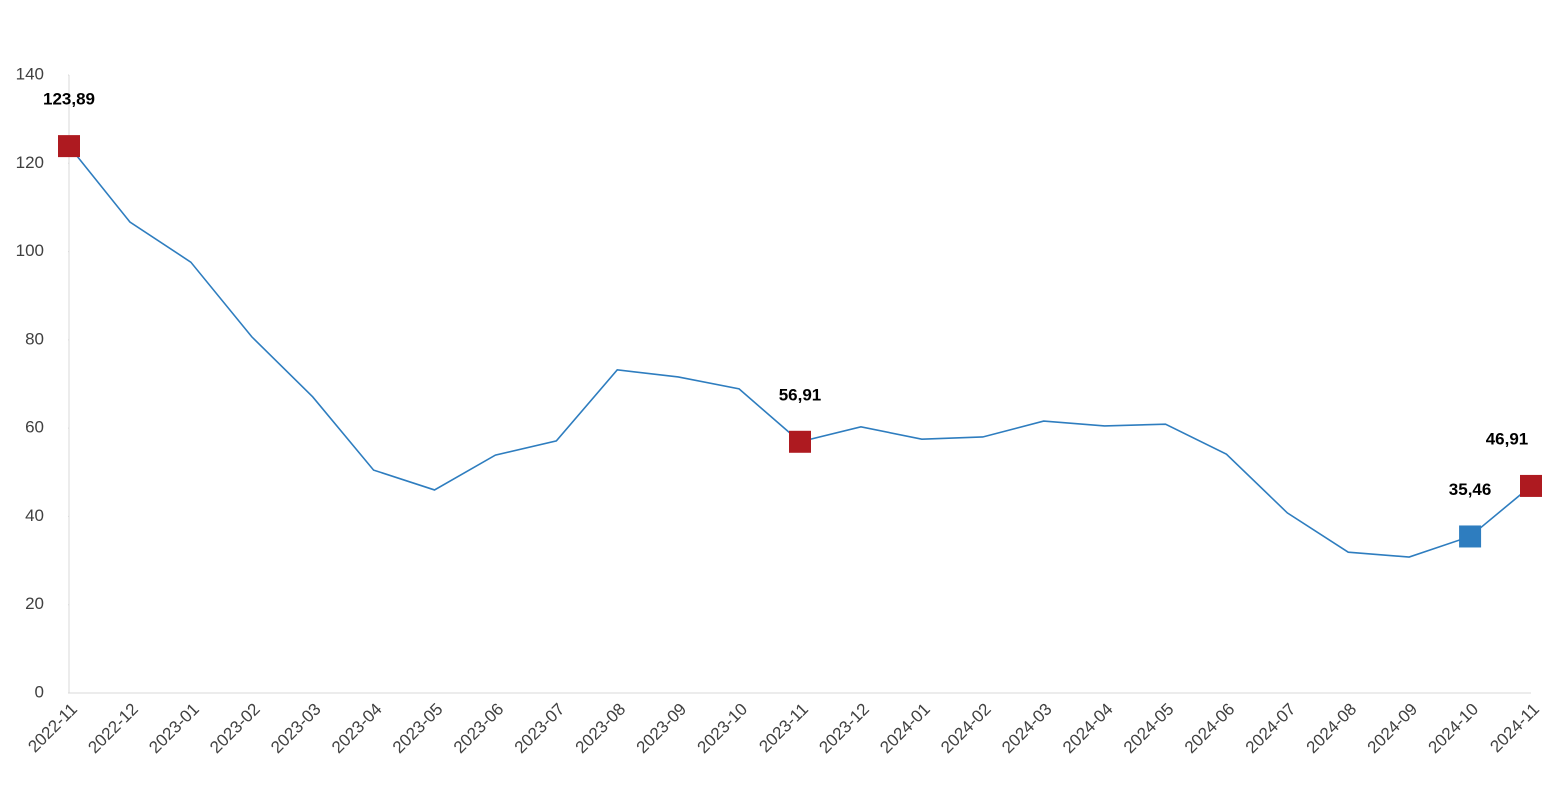  I want to click on x-tick-label: 2024-04, so click(1088, 729).